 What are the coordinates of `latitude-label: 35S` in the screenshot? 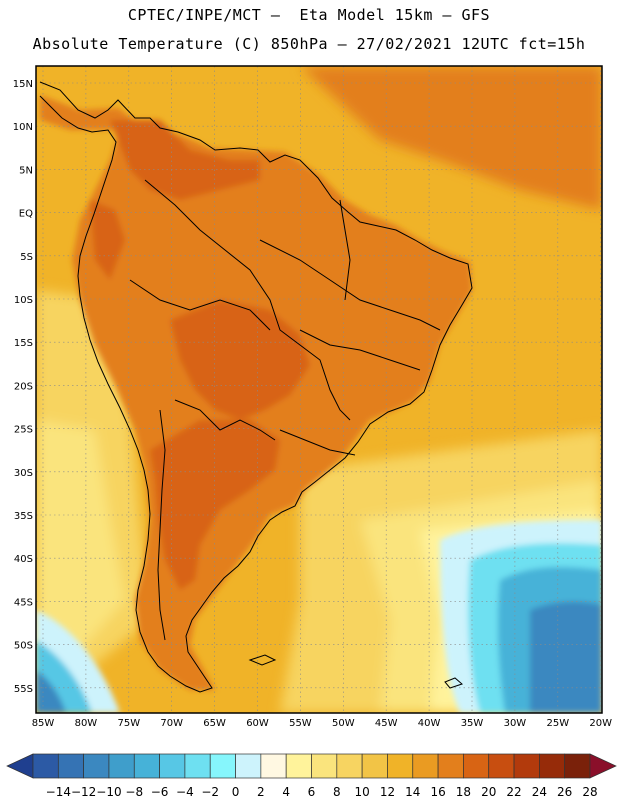 It's located at (23, 516).